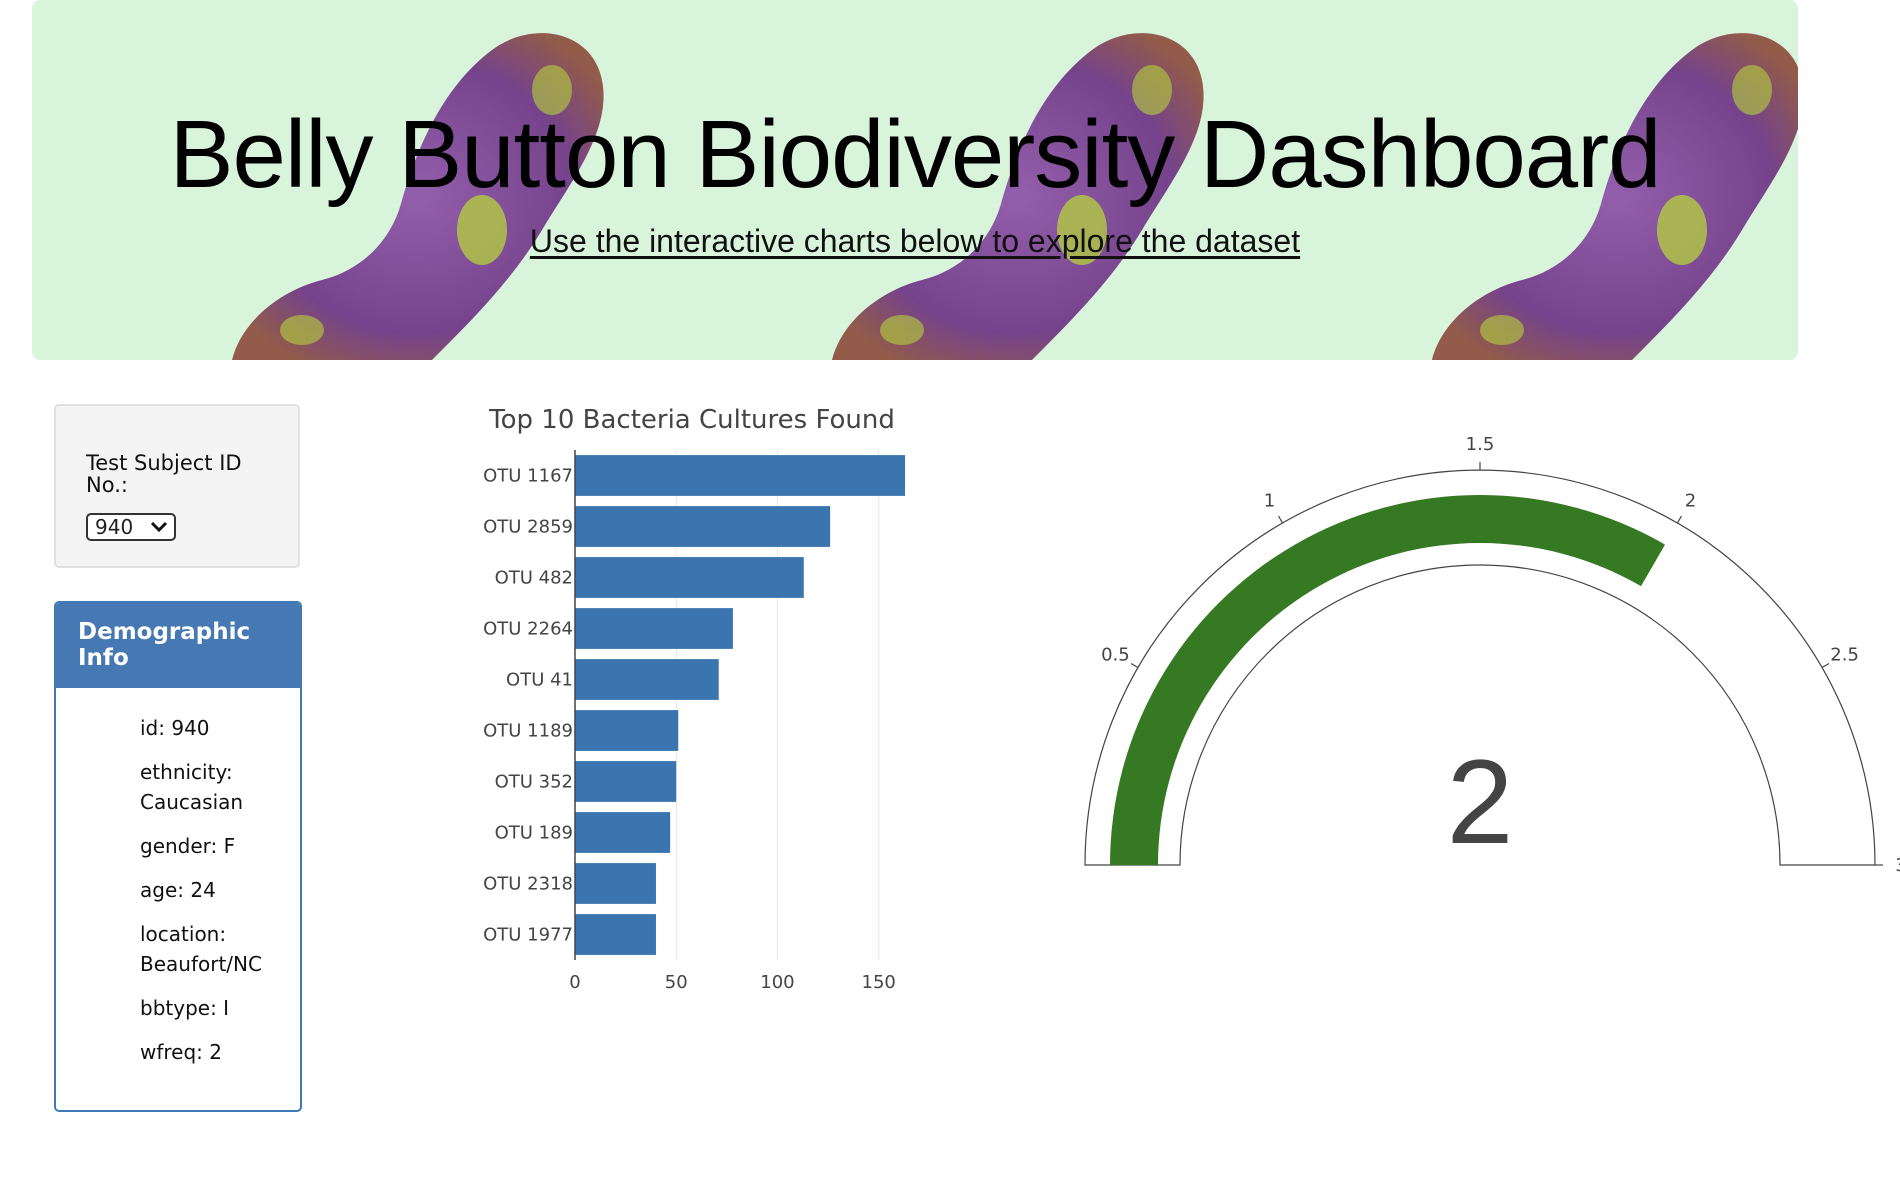 The width and height of the screenshot is (1900, 1190). What do you see at coordinates (879, 982) in the screenshot?
I see `x-tick-label: 150` at bounding box center [879, 982].